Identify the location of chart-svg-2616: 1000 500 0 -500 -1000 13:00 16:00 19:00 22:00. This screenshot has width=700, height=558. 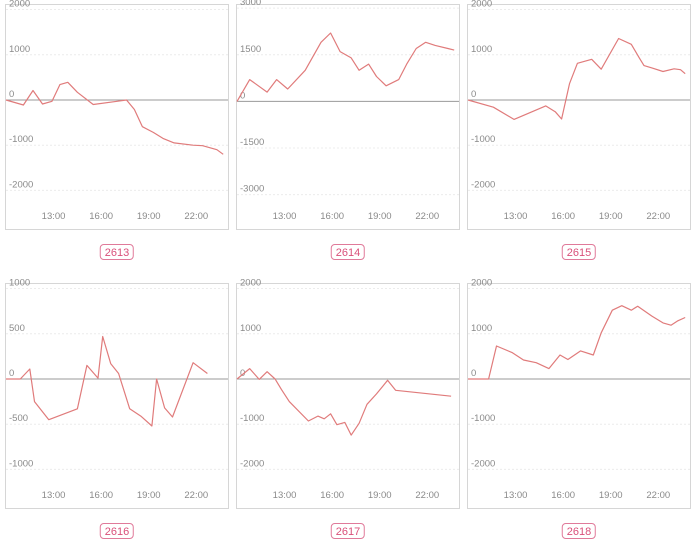
(117, 389).